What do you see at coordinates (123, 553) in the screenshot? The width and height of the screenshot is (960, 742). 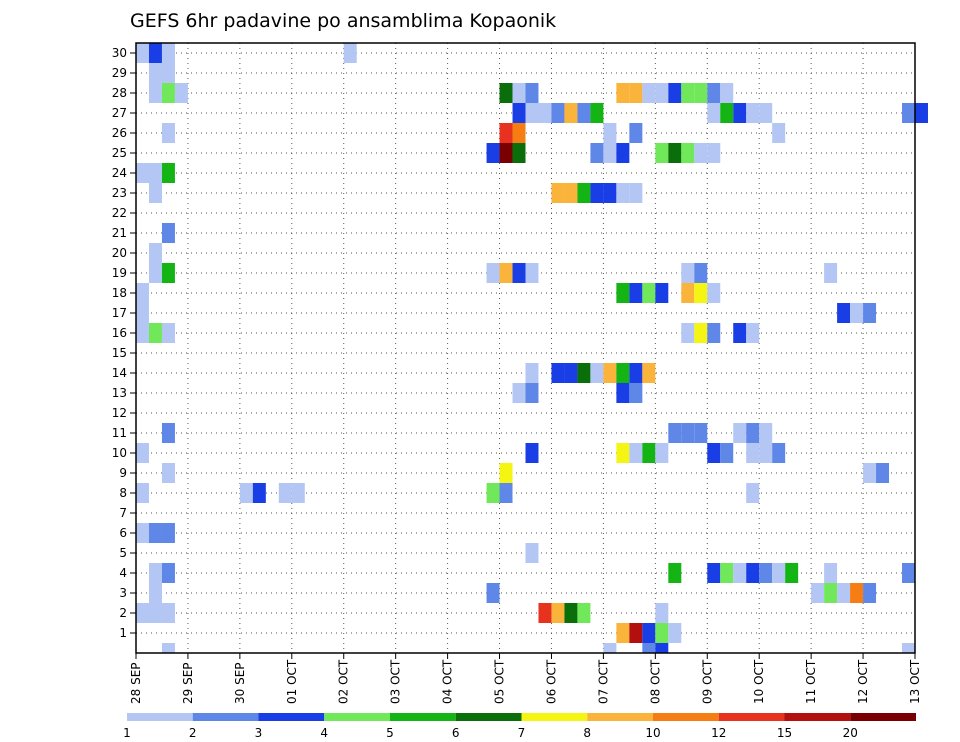 I see `y-tick-label: 5` at bounding box center [123, 553].